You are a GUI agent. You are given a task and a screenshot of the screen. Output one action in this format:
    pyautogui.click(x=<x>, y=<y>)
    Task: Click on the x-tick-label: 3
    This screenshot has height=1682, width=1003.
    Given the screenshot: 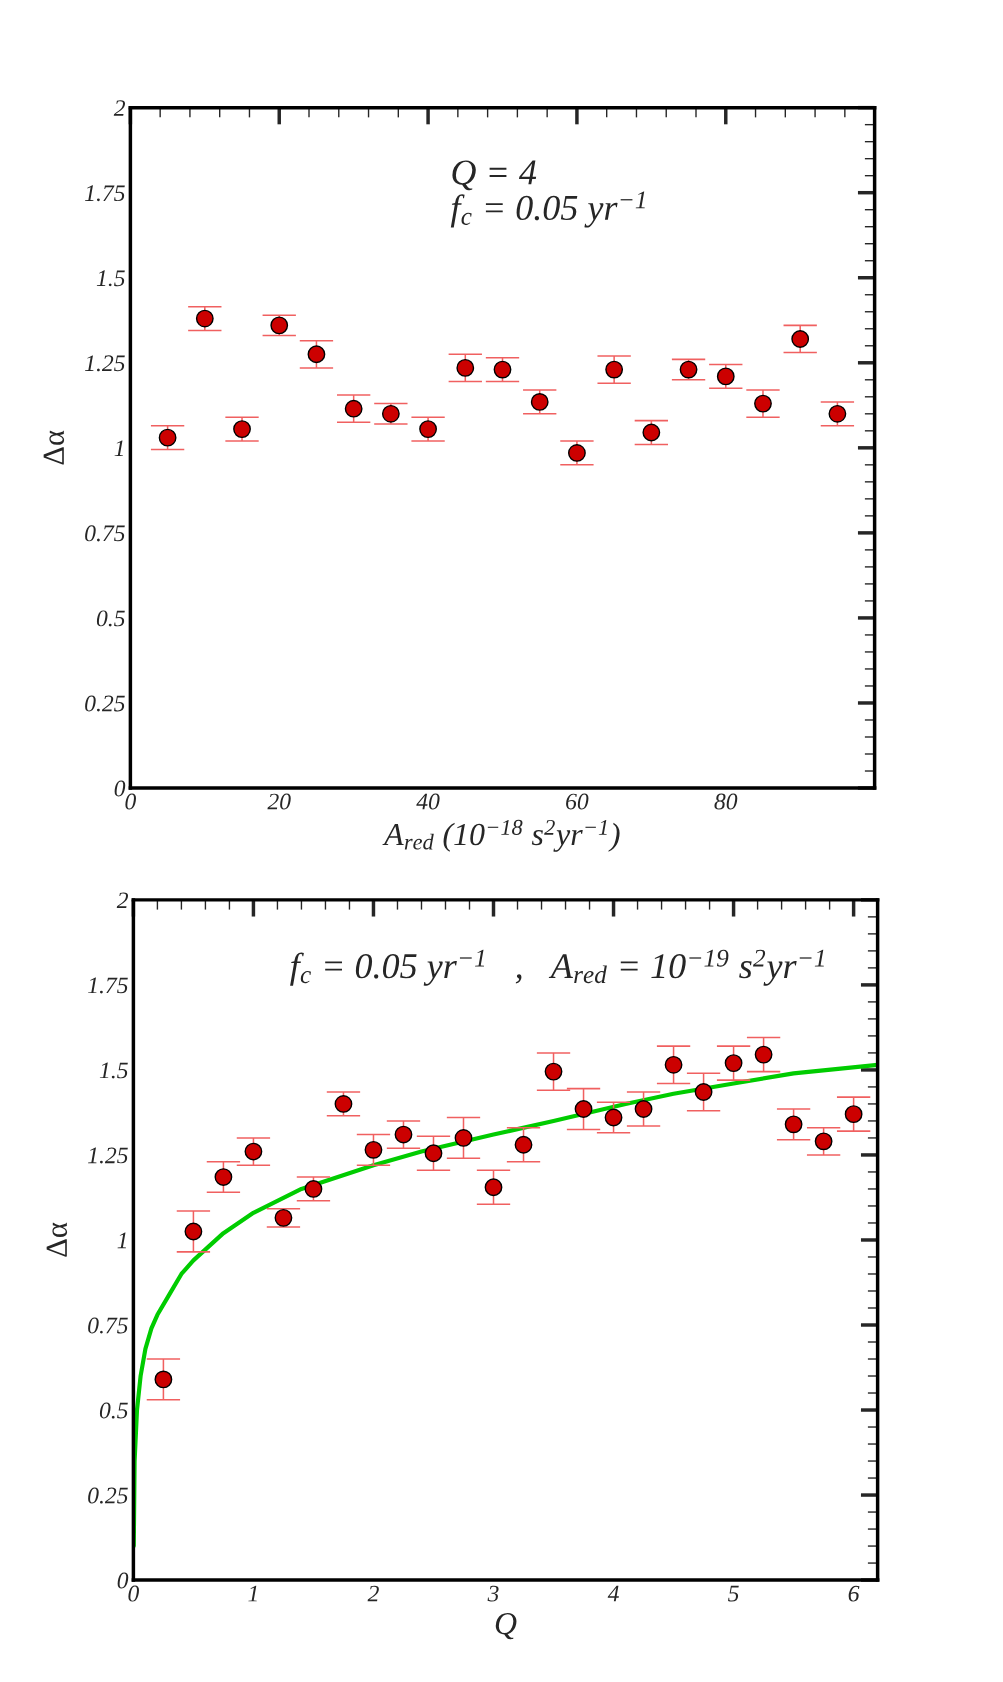 What is the action you would take?
    pyautogui.click(x=493, y=1593)
    